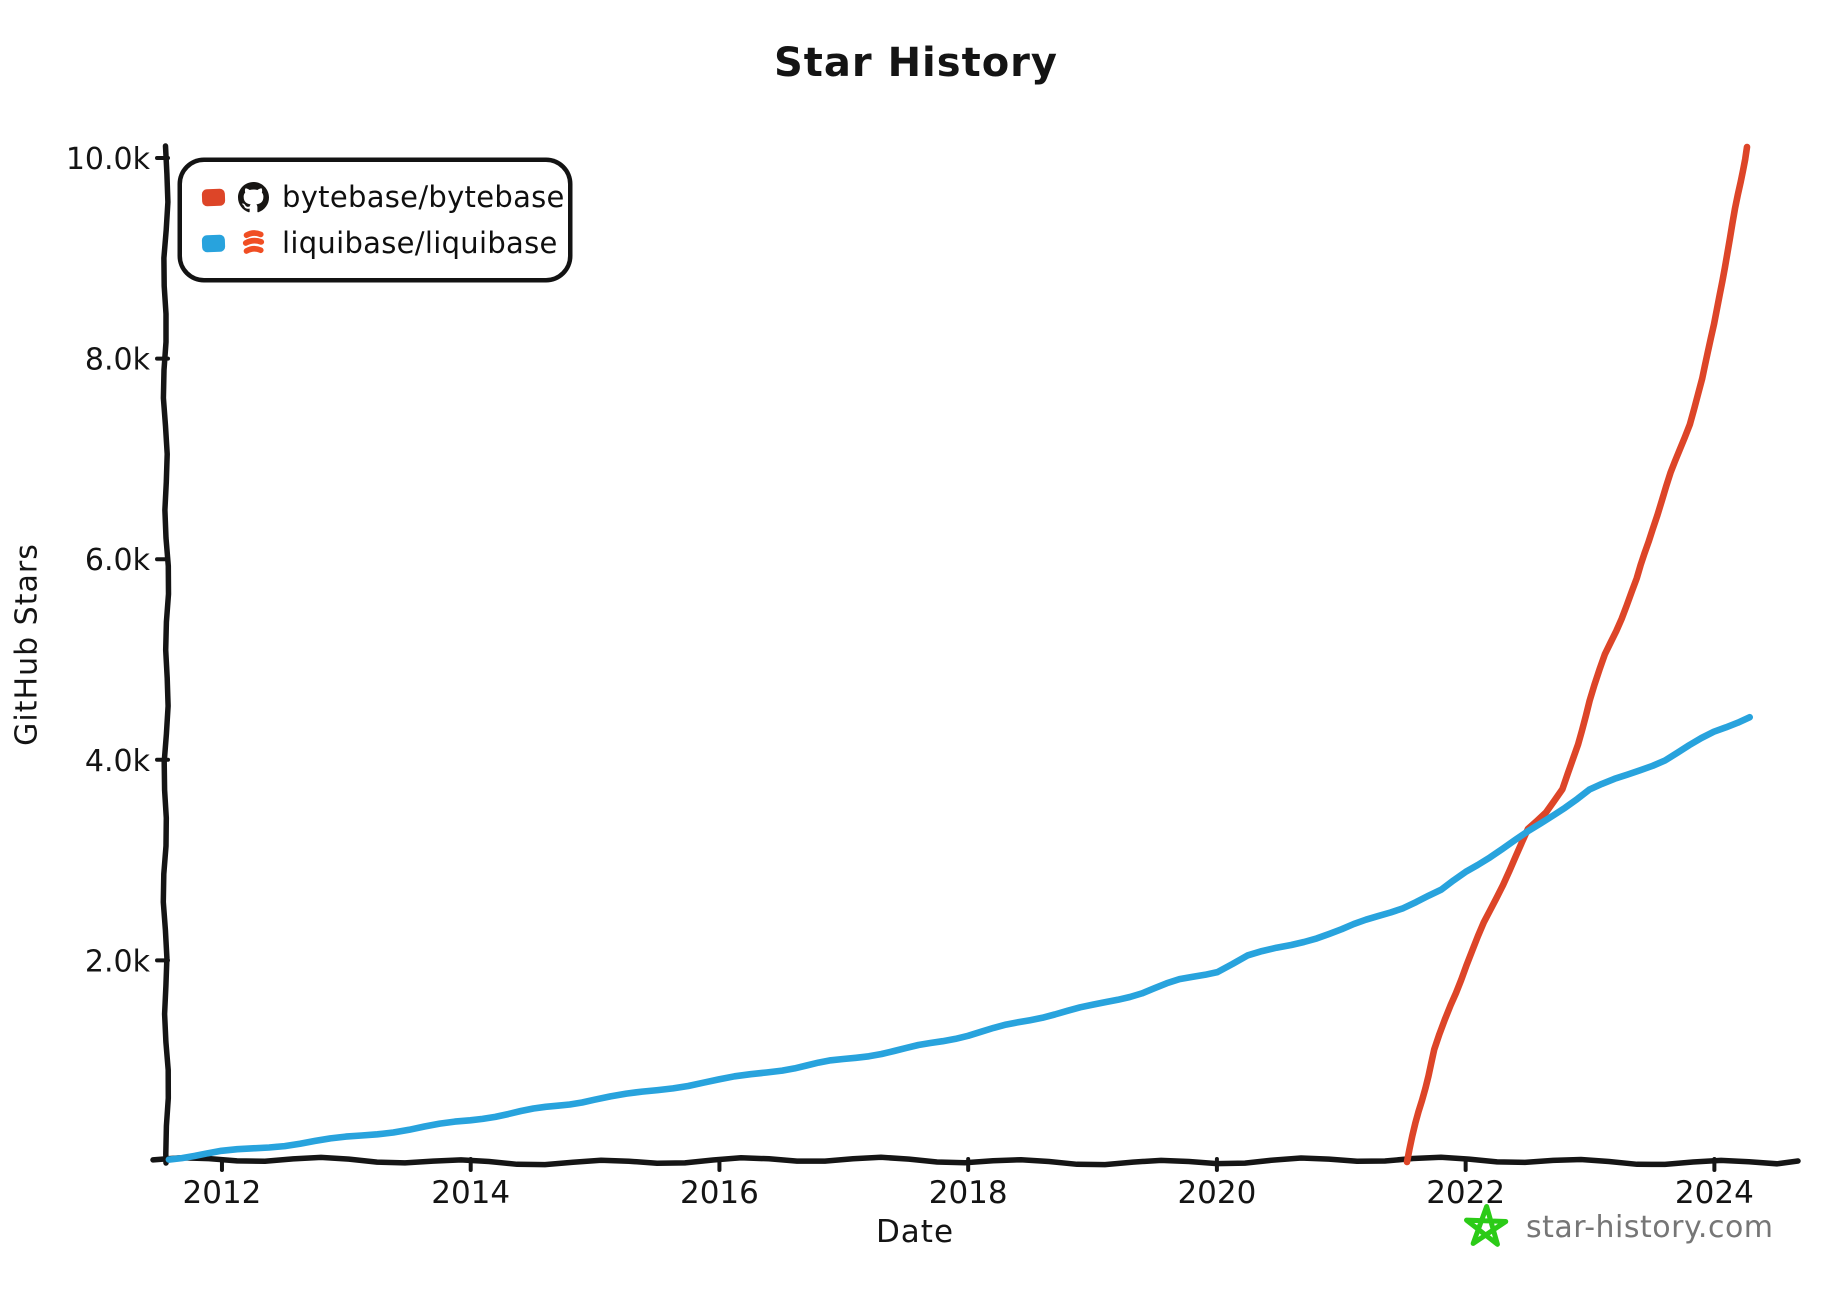  What do you see at coordinates (915, 1232) in the screenshot?
I see `x-axis-title: Date` at bounding box center [915, 1232].